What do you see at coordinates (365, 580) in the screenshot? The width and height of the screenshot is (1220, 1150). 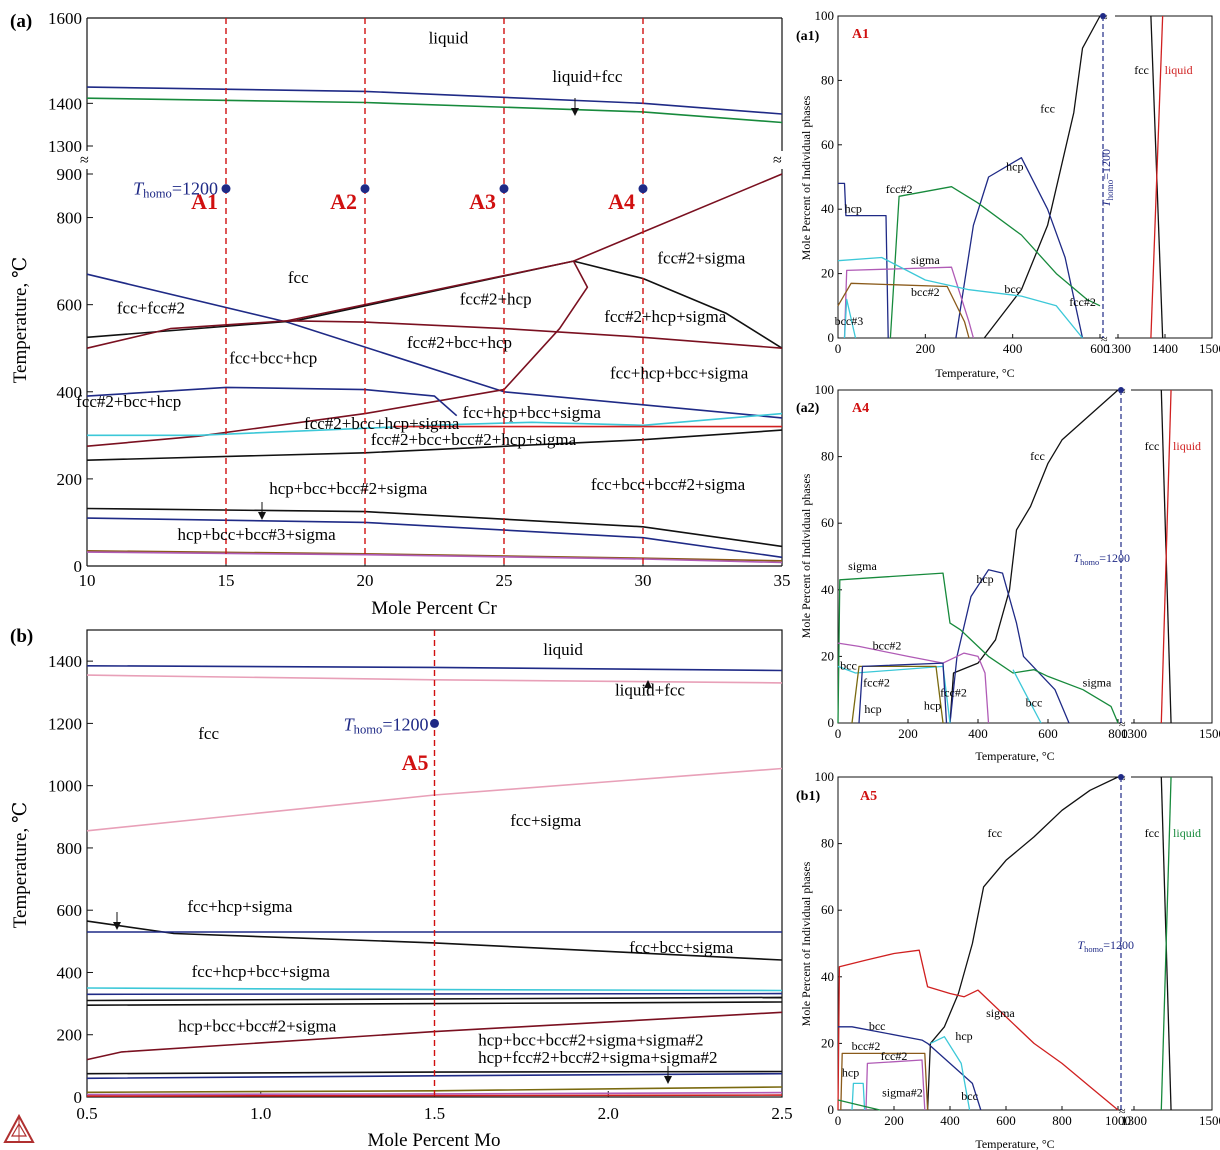 I see `x-tick-label: 20` at bounding box center [365, 580].